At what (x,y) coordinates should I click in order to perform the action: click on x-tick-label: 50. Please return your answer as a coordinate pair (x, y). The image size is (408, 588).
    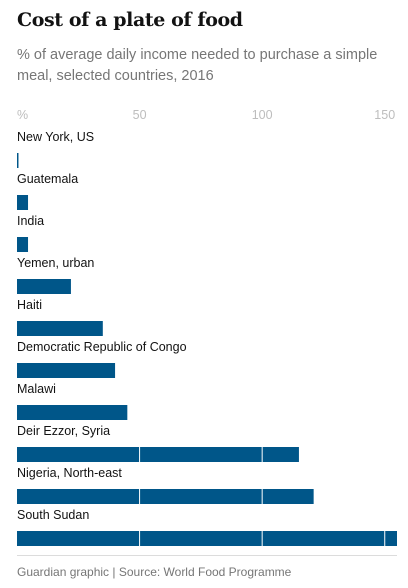
    Looking at the image, I should click on (140, 115).